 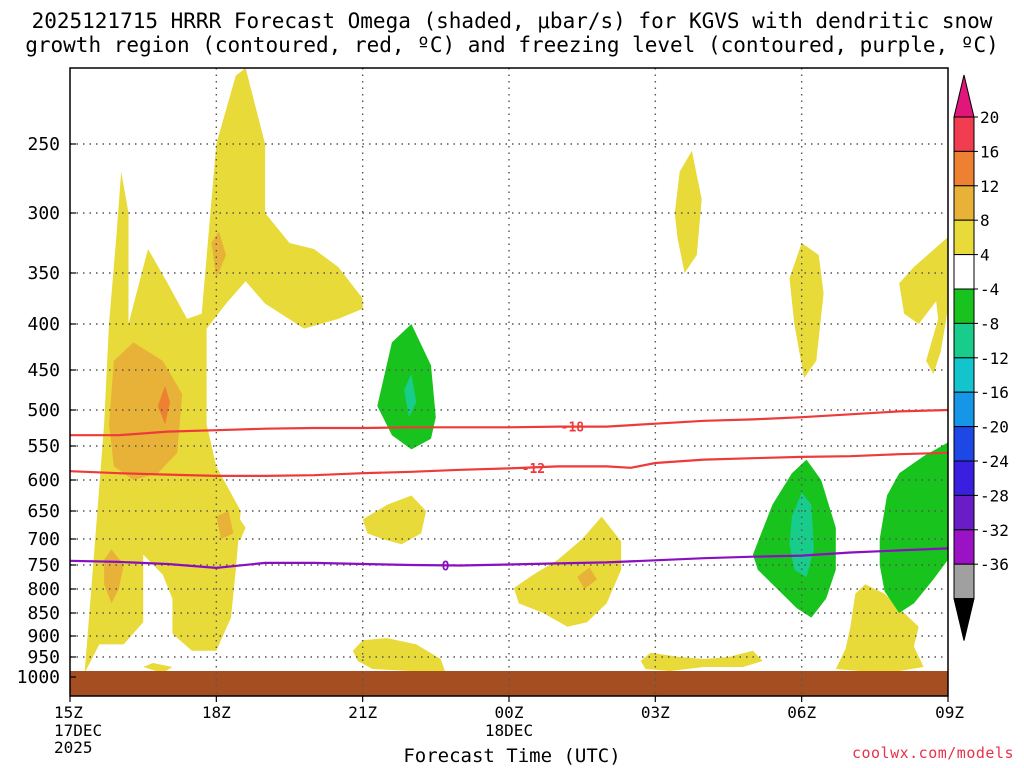 What do you see at coordinates (43, 565) in the screenshot?
I see `y-tick-label-750: 750` at bounding box center [43, 565].